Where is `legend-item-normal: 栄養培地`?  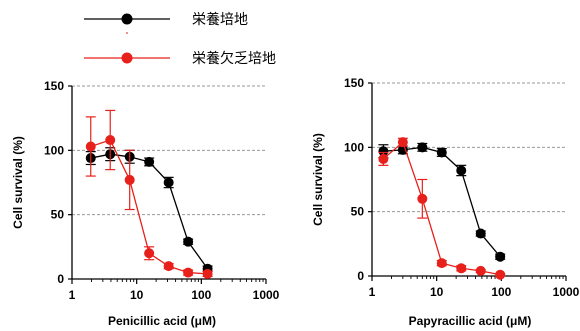
legend-item-normal: 栄養培地 is located at coordinates (166, 19).